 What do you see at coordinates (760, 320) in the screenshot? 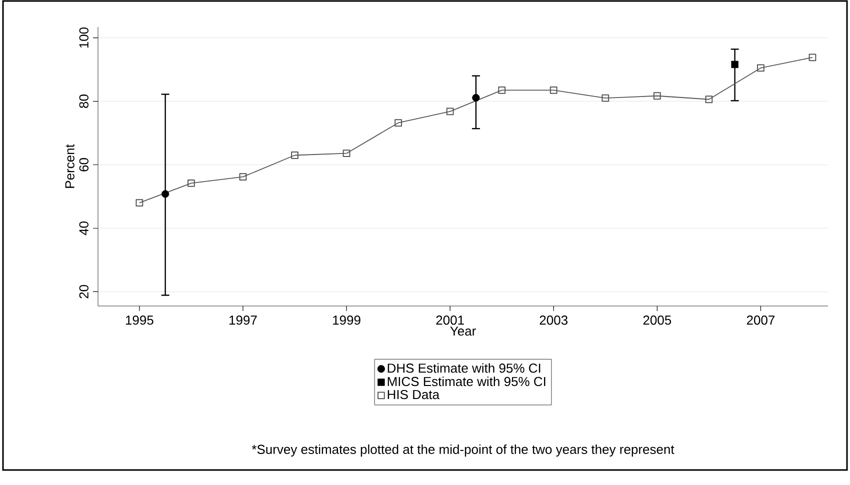
I see `x-tick-label: 2007` at bounding box center [760, 320].